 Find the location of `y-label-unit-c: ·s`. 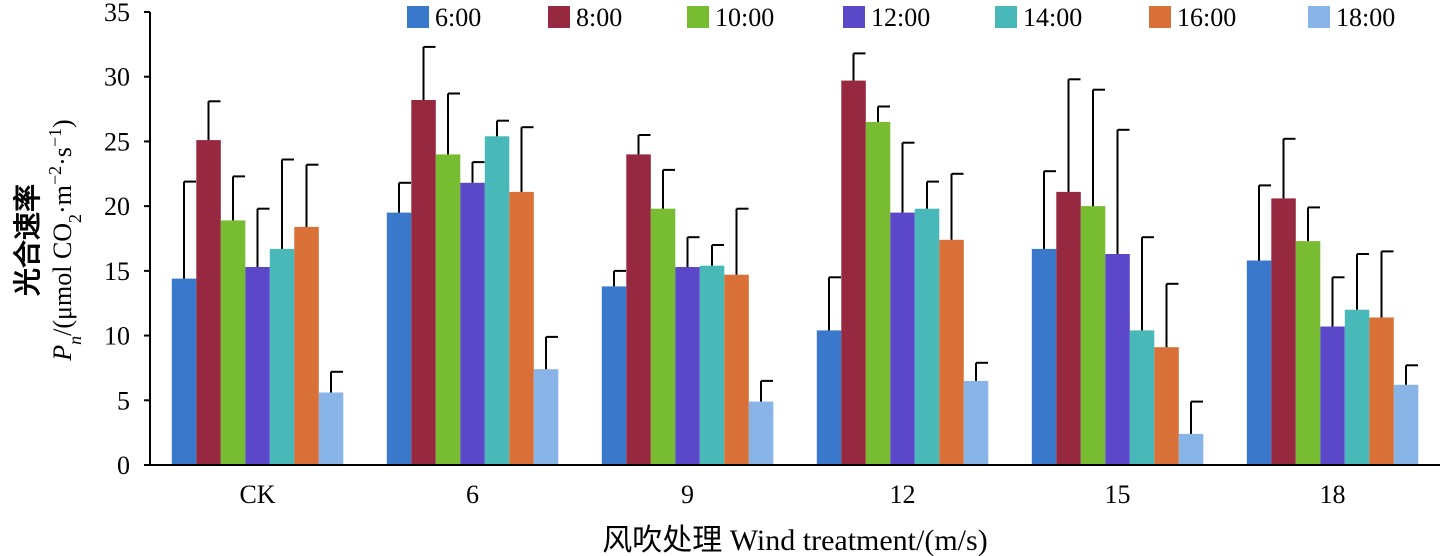

y-label-unit-c: ·s is located at coordinates (62, 156).